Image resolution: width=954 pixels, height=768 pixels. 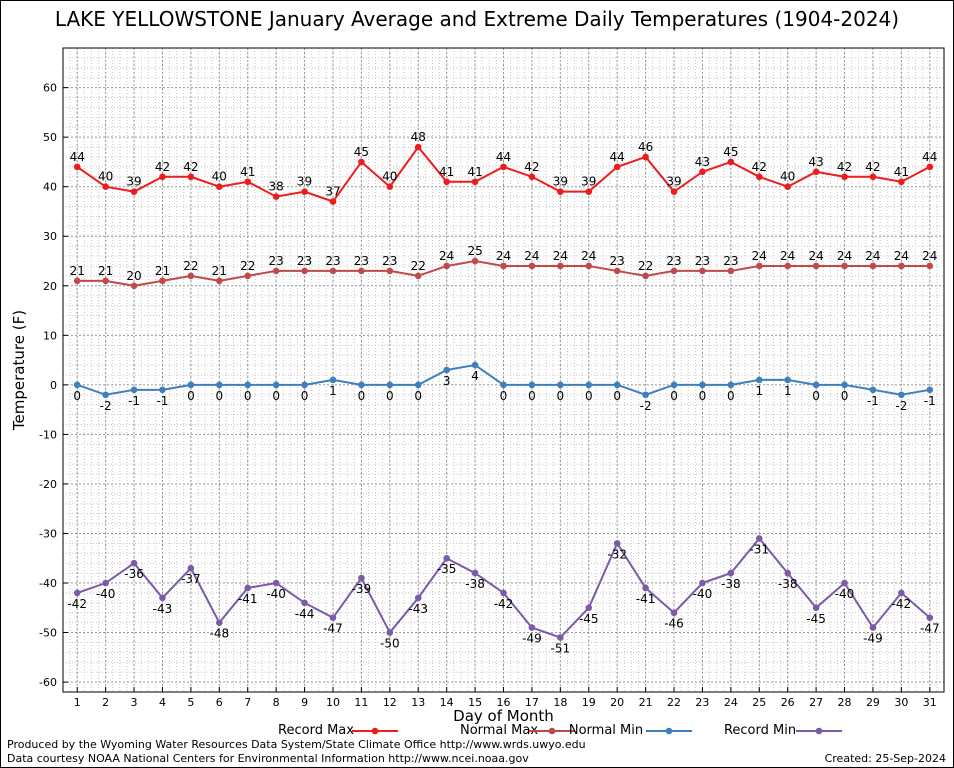 I want to click on data-label-record_max: 41, so click(x=247, y=172).